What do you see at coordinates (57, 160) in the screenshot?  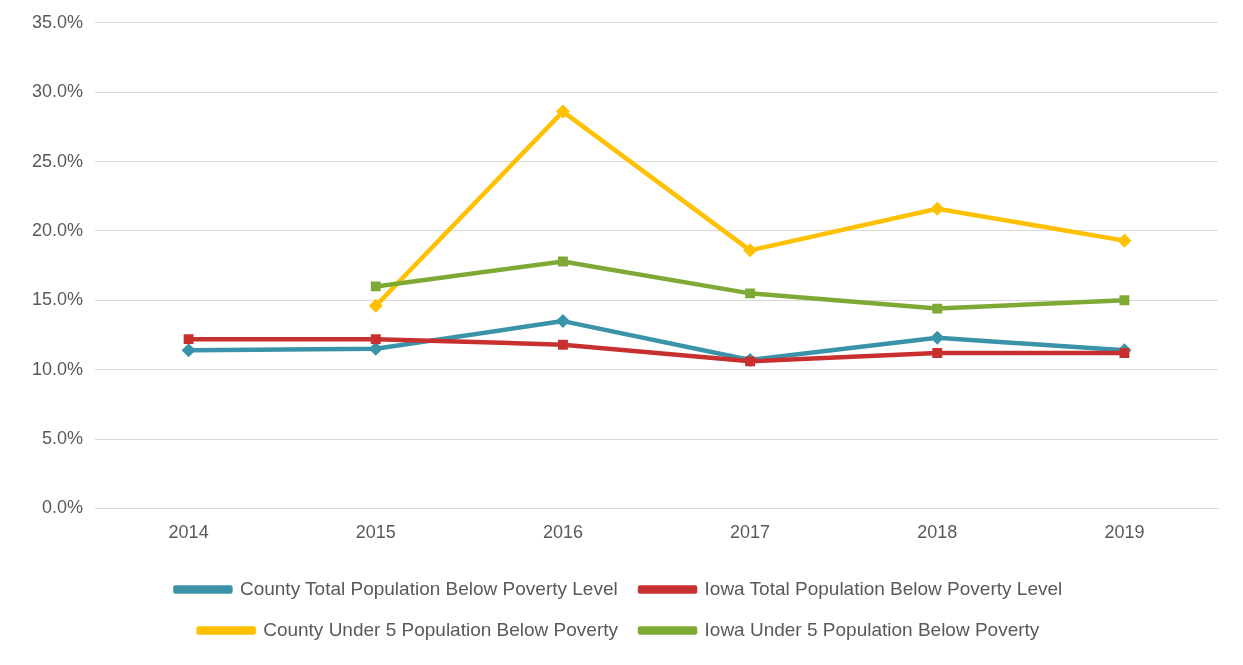 I see `y-tick-label: 25.0%` at bounding box center [57, 160].